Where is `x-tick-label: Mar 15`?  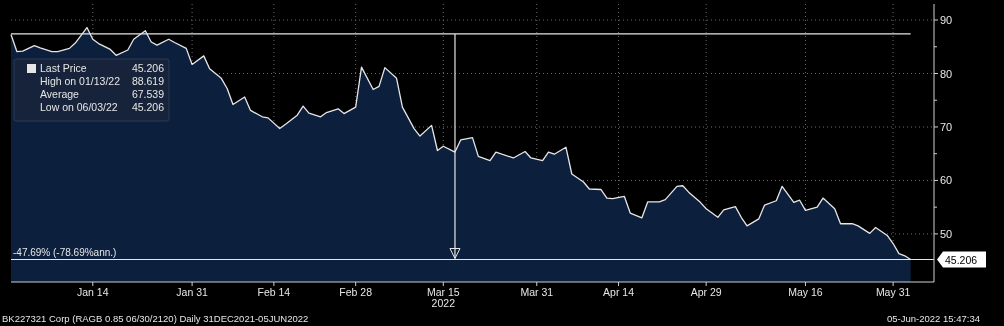 x-tick-label: Mar 15 is located at coordinates (443, 292).